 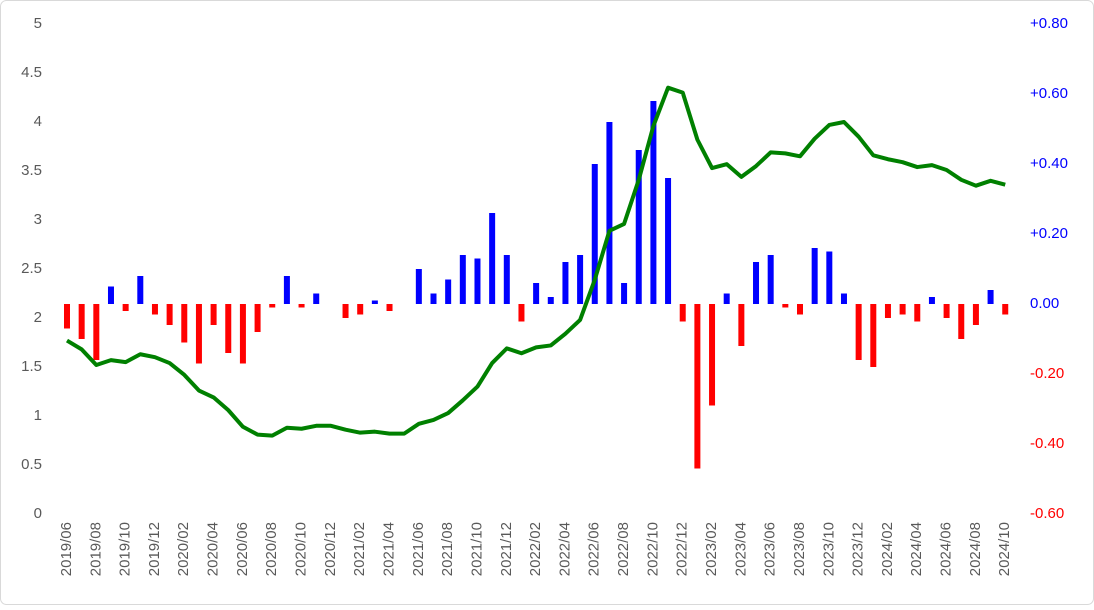 What do you see at coordinates (38, 415) in the screenshot?
I see `y-tick-label: 1` at bounding box center [38, 415].